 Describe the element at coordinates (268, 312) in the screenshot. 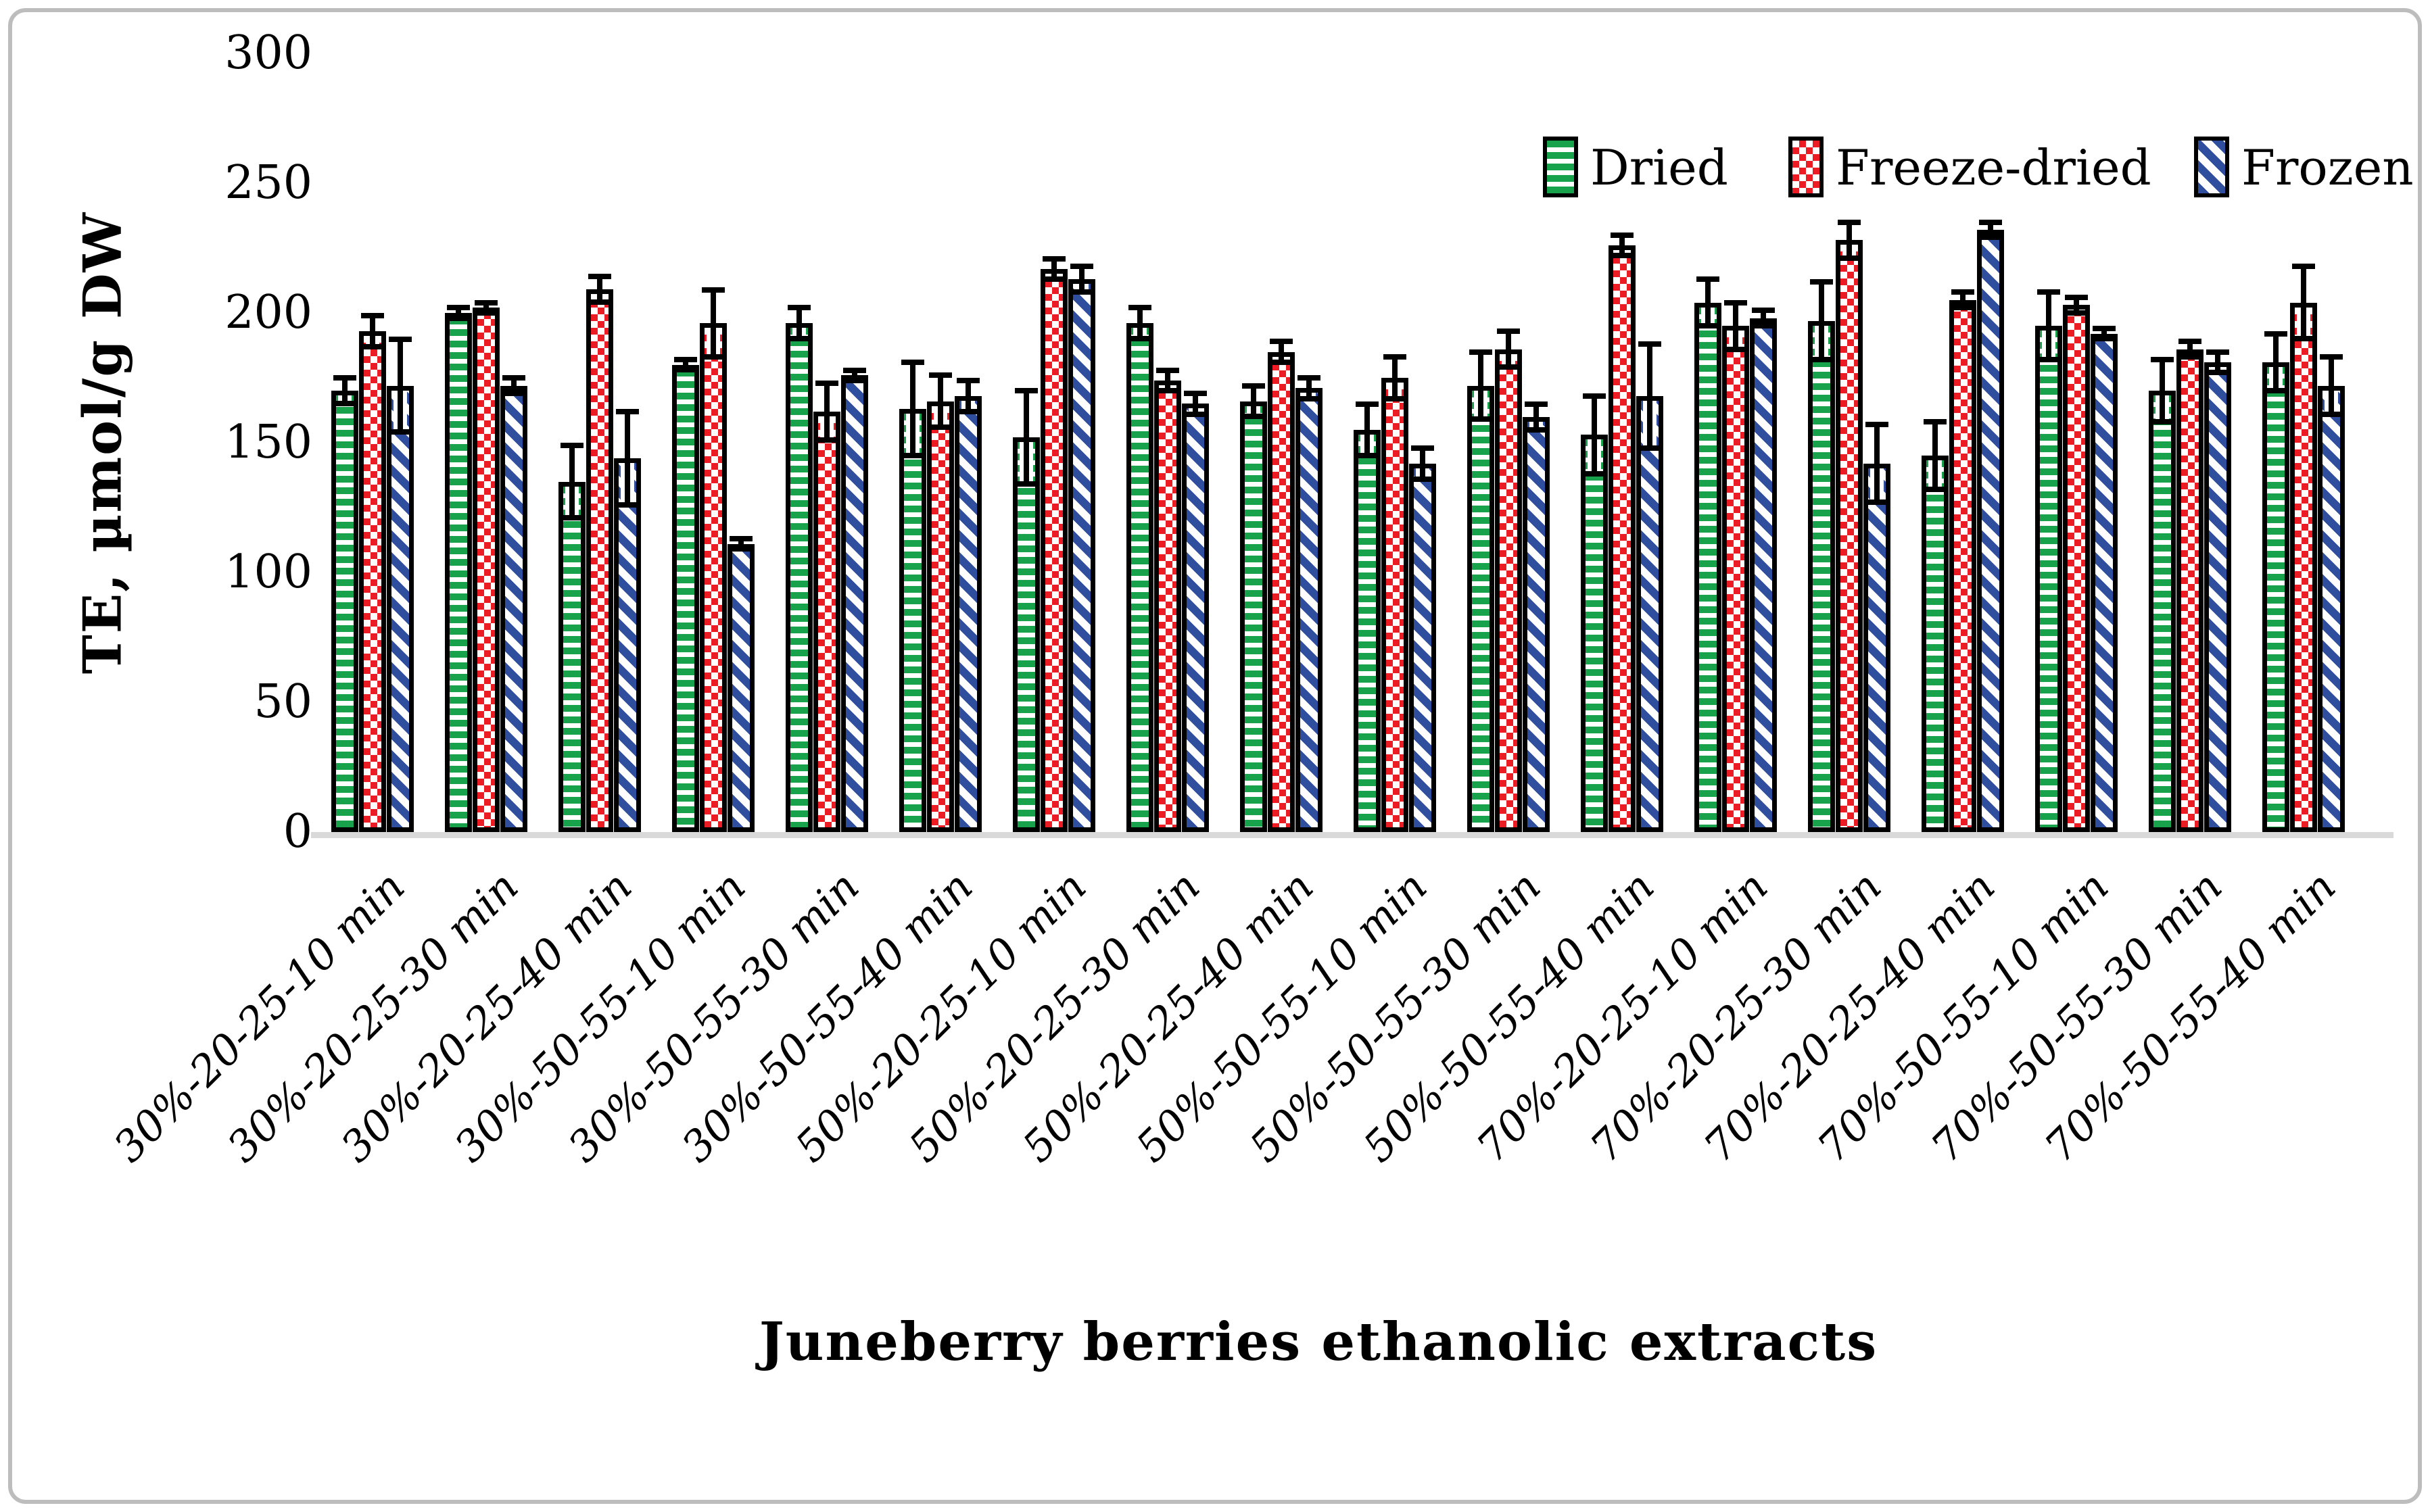

I see `y-tick-label: 200` at that location.